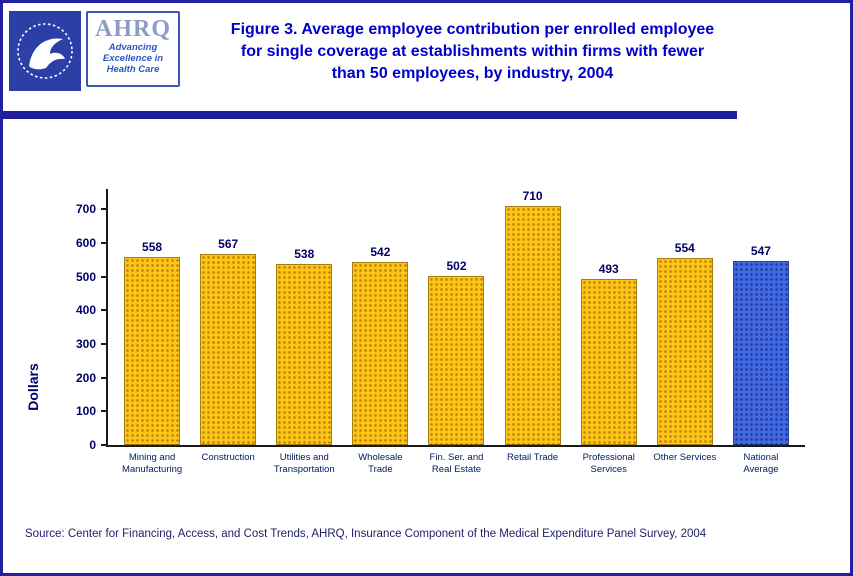 The height and width of the screenshot is (576, 853). Describe the element at coordinates (152, 463) in the screenshot. I see `x-axis-category-label: Mining and Manufacturing` at that location.